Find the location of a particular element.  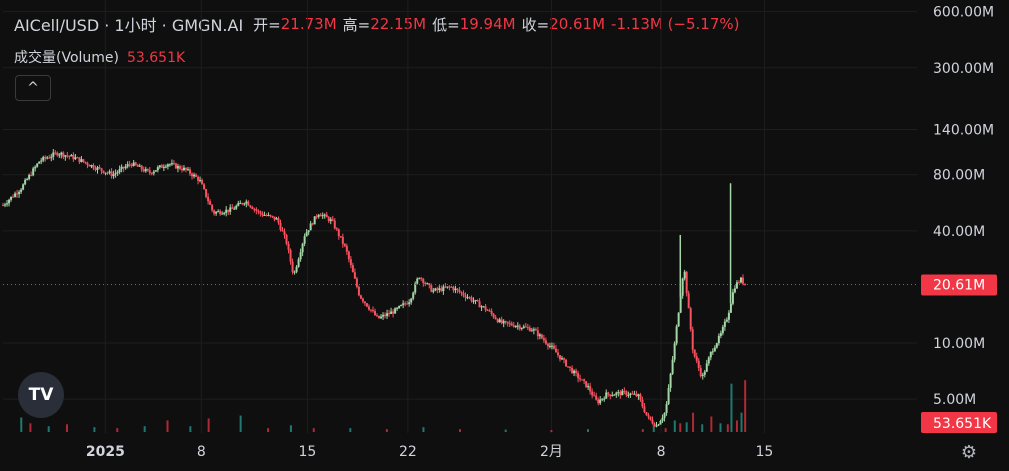

high-label: 高= is located at coordinates (356, 24).